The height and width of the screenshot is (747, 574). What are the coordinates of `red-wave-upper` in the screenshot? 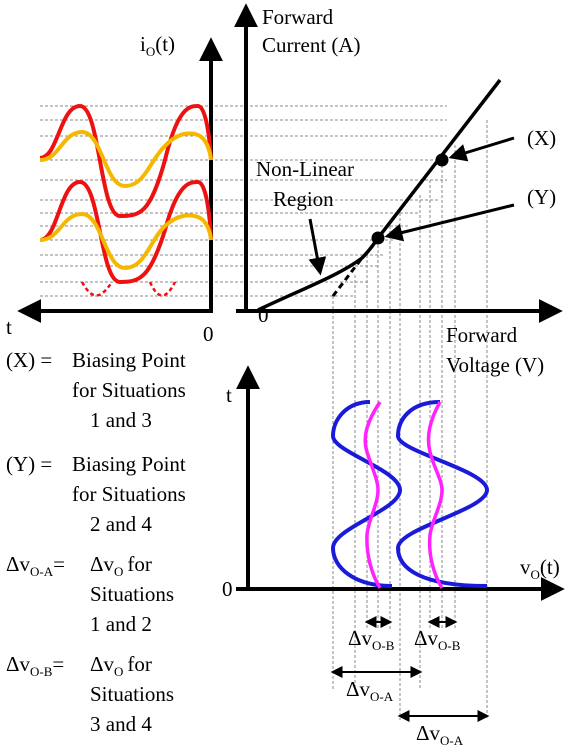 It's located at (126, 161).